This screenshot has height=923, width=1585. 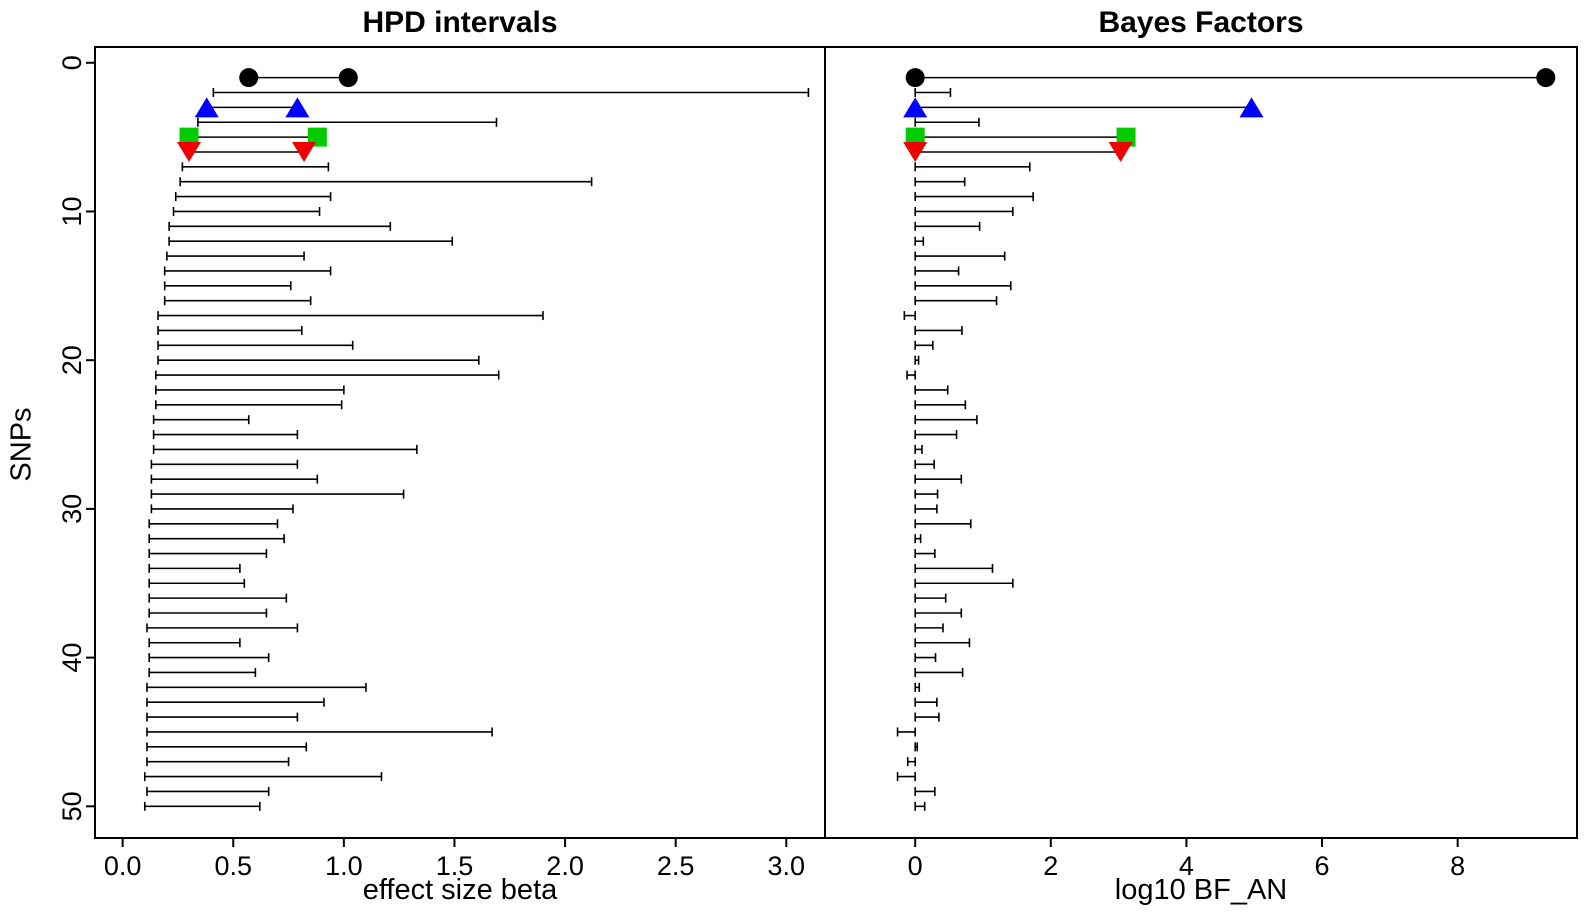 I want to click on right-x-axis-label: log10 BF_AN, so click(x=1201, y=890).